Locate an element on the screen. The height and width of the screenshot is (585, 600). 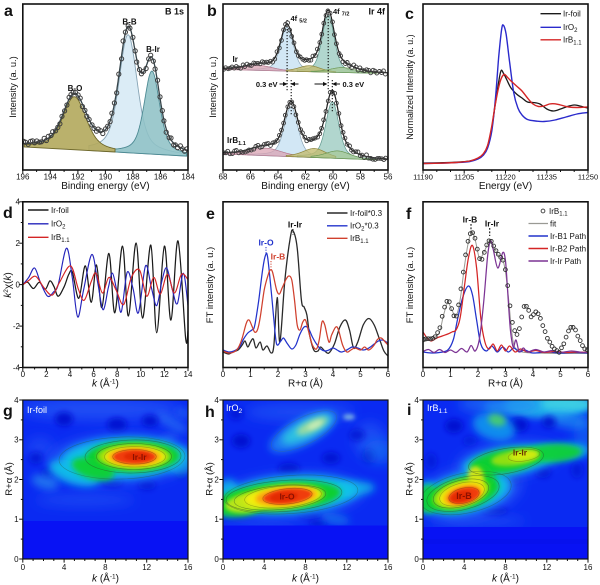
svg-text: 14 is located at coordinates (188, 374).